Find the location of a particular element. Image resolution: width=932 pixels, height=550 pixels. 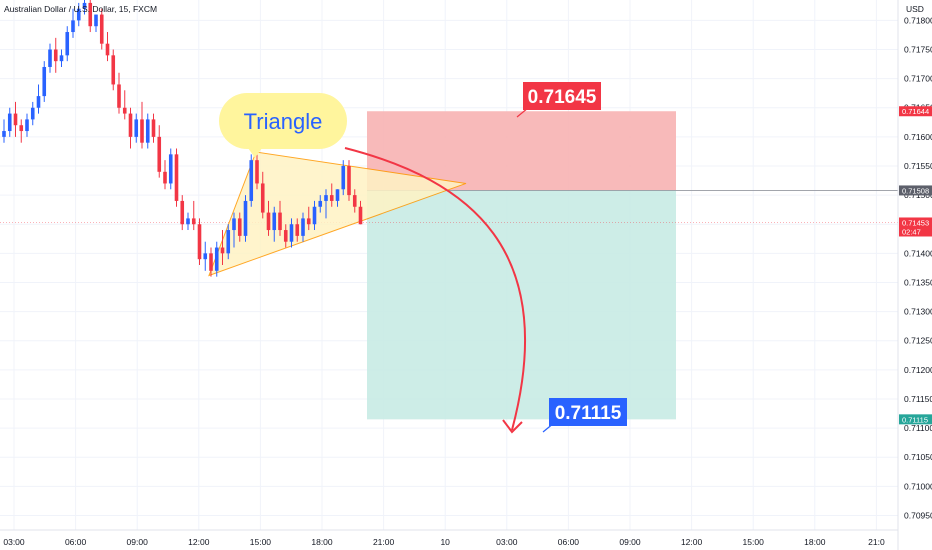

stop-price-tag-bg is located at coordinates (915, 111).